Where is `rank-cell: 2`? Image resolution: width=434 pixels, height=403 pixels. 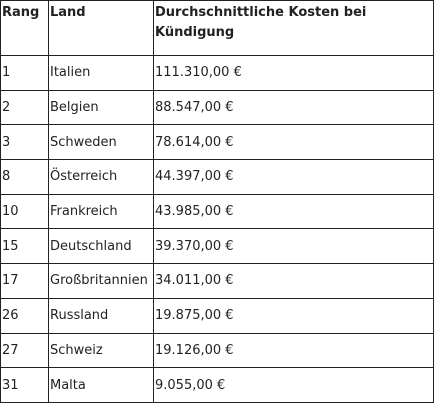
rank-cell: 2 is located at coordinates (24, 107).